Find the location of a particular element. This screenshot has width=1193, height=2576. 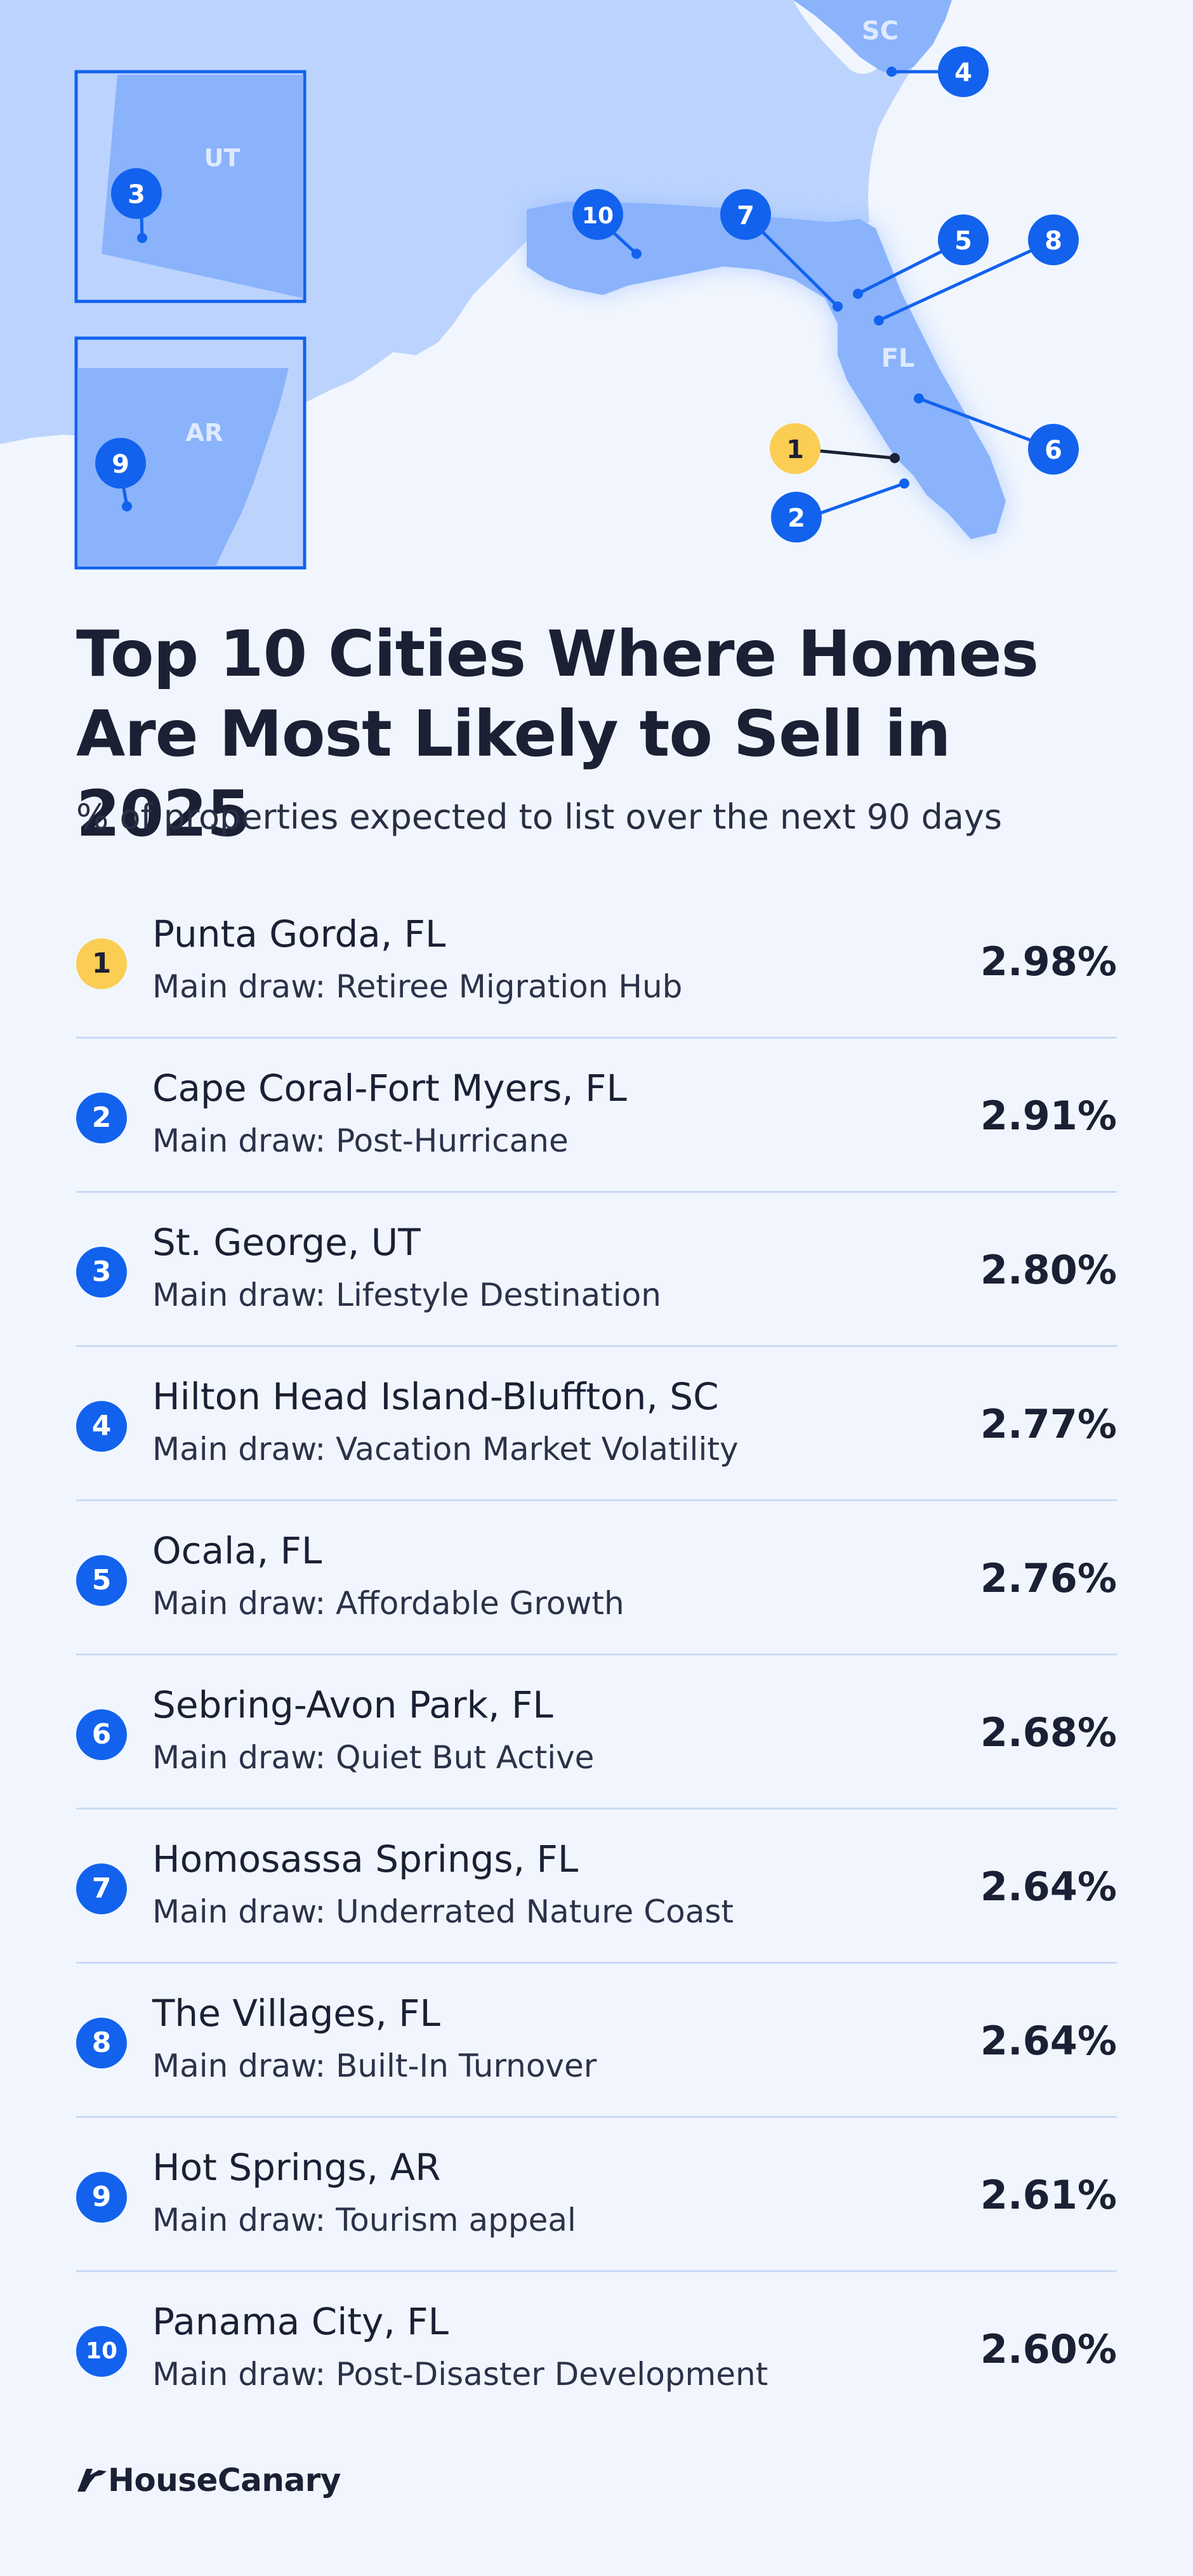

city-name: Panama City, FL is located at coordinates (300, 2321).